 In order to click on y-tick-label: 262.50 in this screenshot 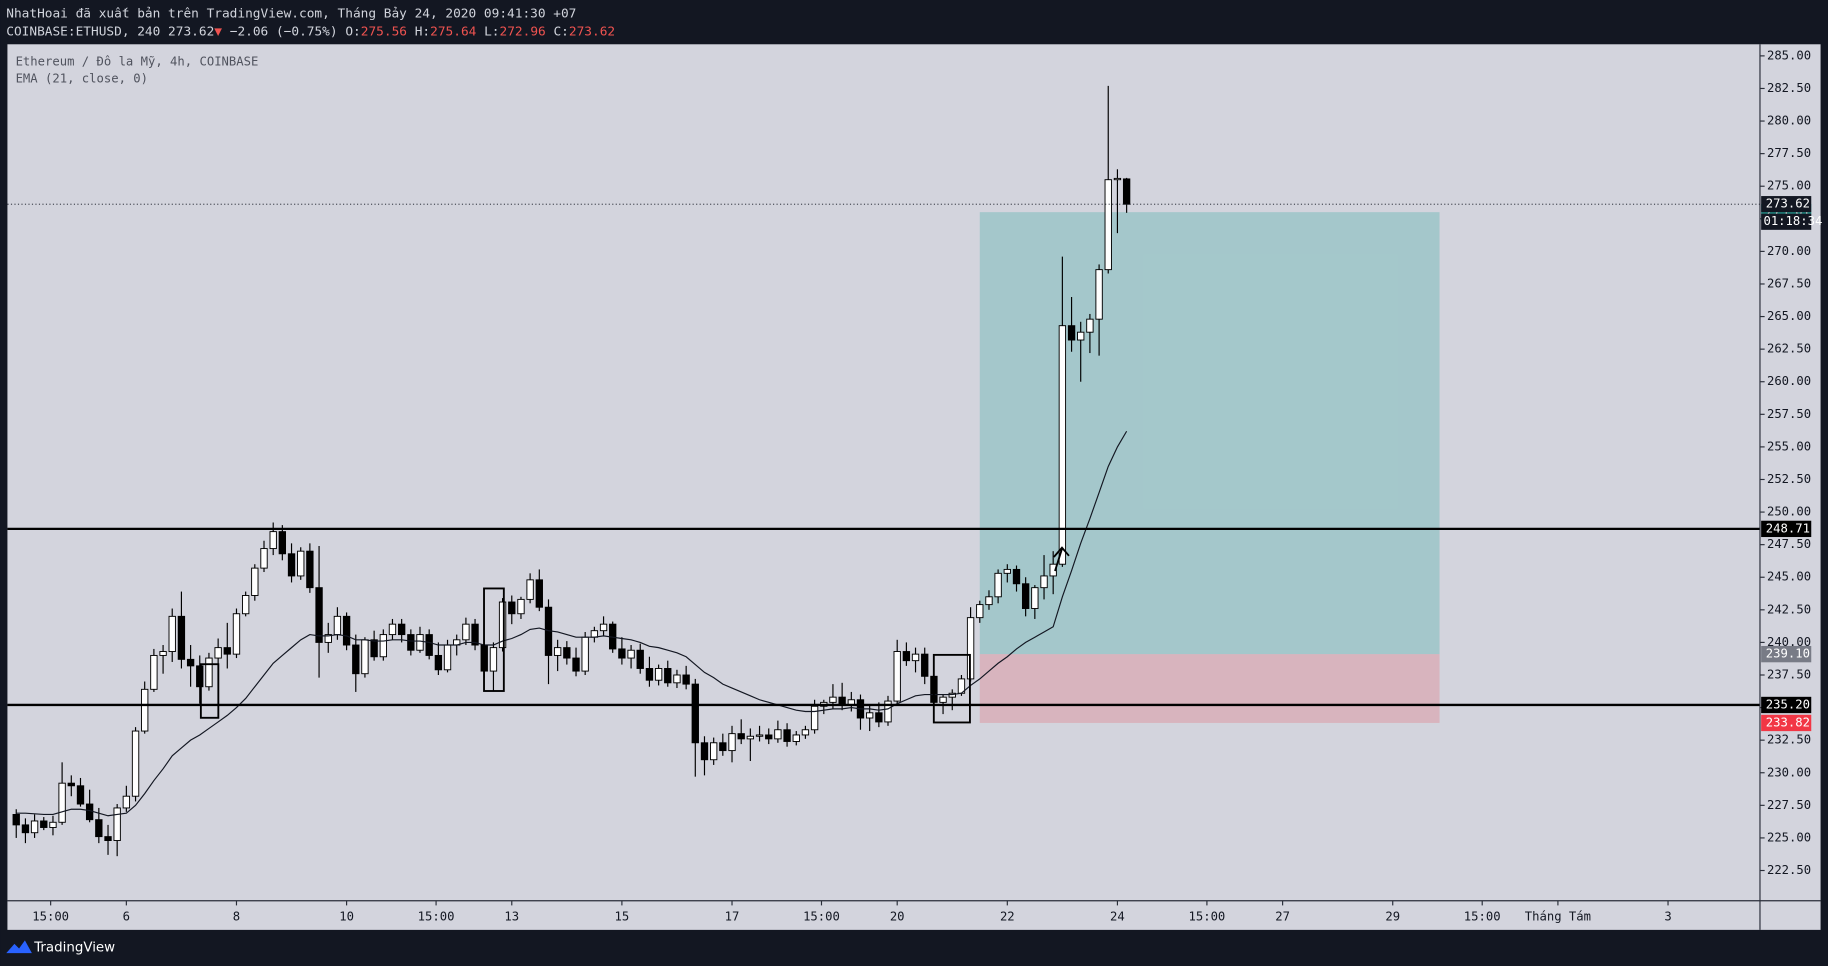, I will do `click(1789, 349)`.